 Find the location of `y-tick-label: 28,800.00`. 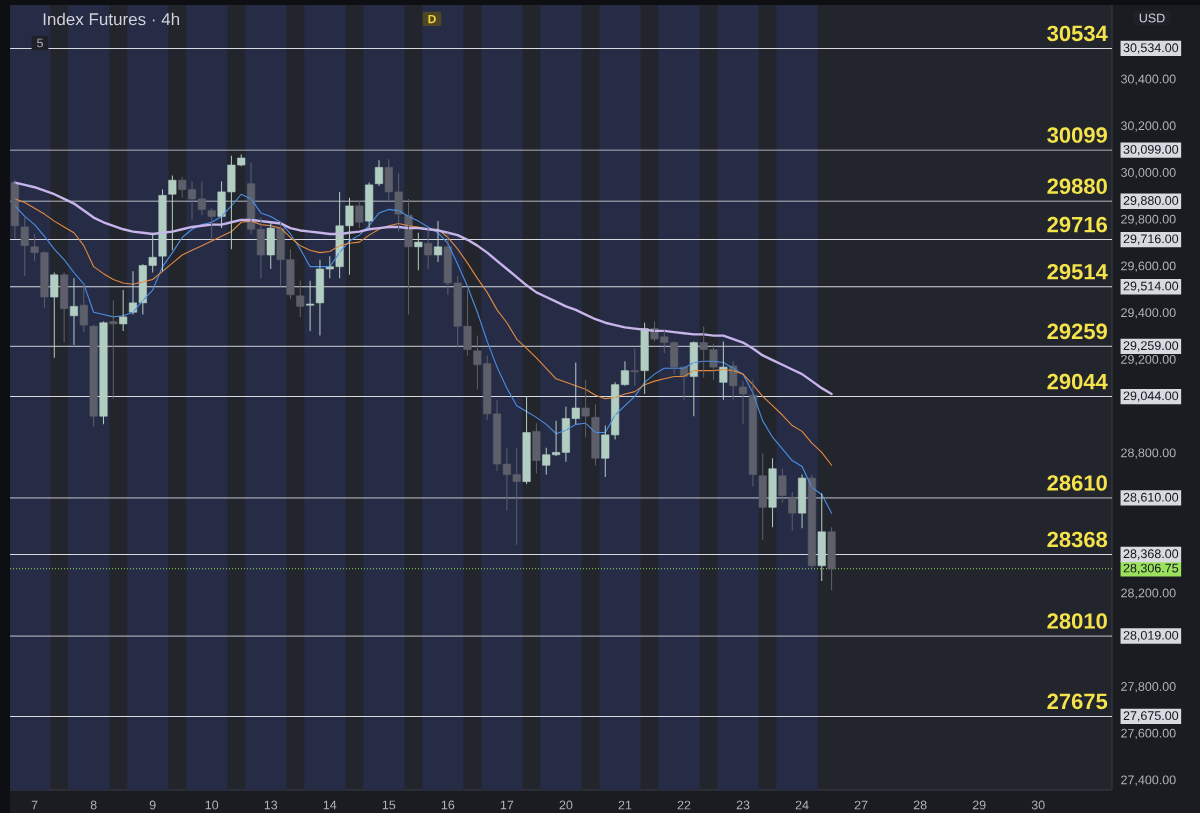

y-tick-label: 28,800.00 is located at coordinates (1148, 453).